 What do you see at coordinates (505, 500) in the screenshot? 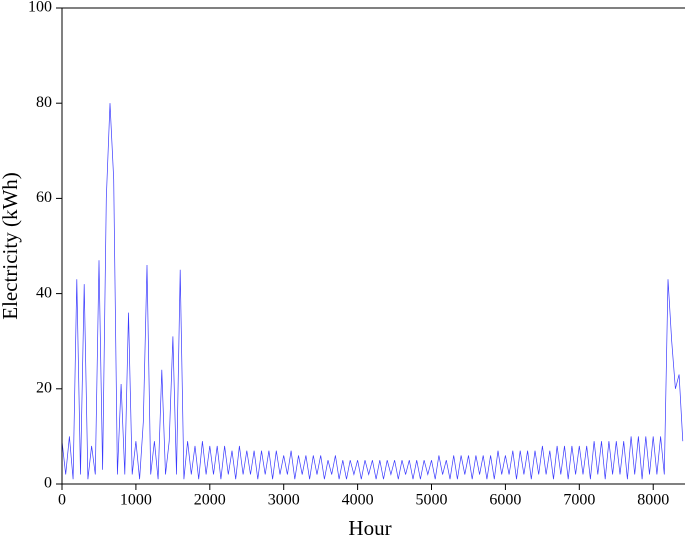
I see `x-tick-label: 6000` at bounding box center [505, 500].